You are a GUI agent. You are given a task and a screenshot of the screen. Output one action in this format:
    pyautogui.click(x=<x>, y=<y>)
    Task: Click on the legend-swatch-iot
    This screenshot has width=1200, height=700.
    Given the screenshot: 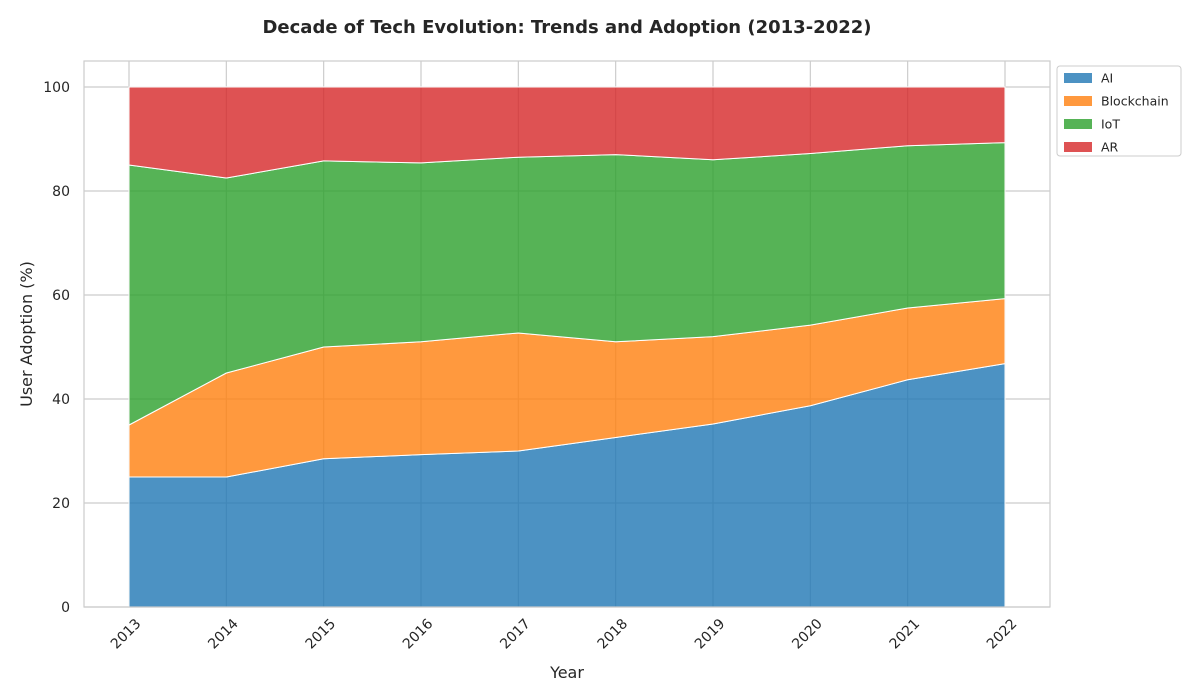 What is the action you would take?
    pyautogui.click(x=1078, y=124)
    